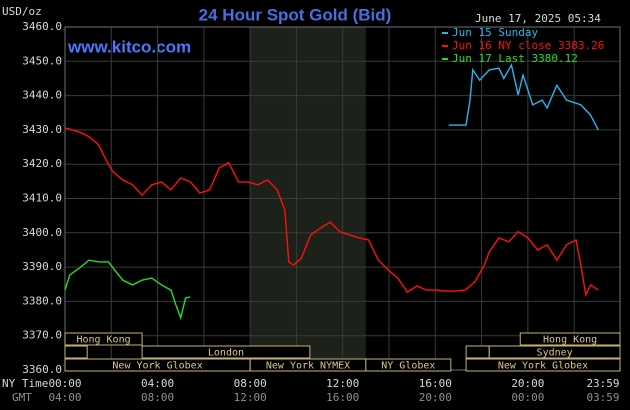 This screenshot has height=410, width=630. I want to click on gmt-tick-label: 03:59, so click(602, 397).